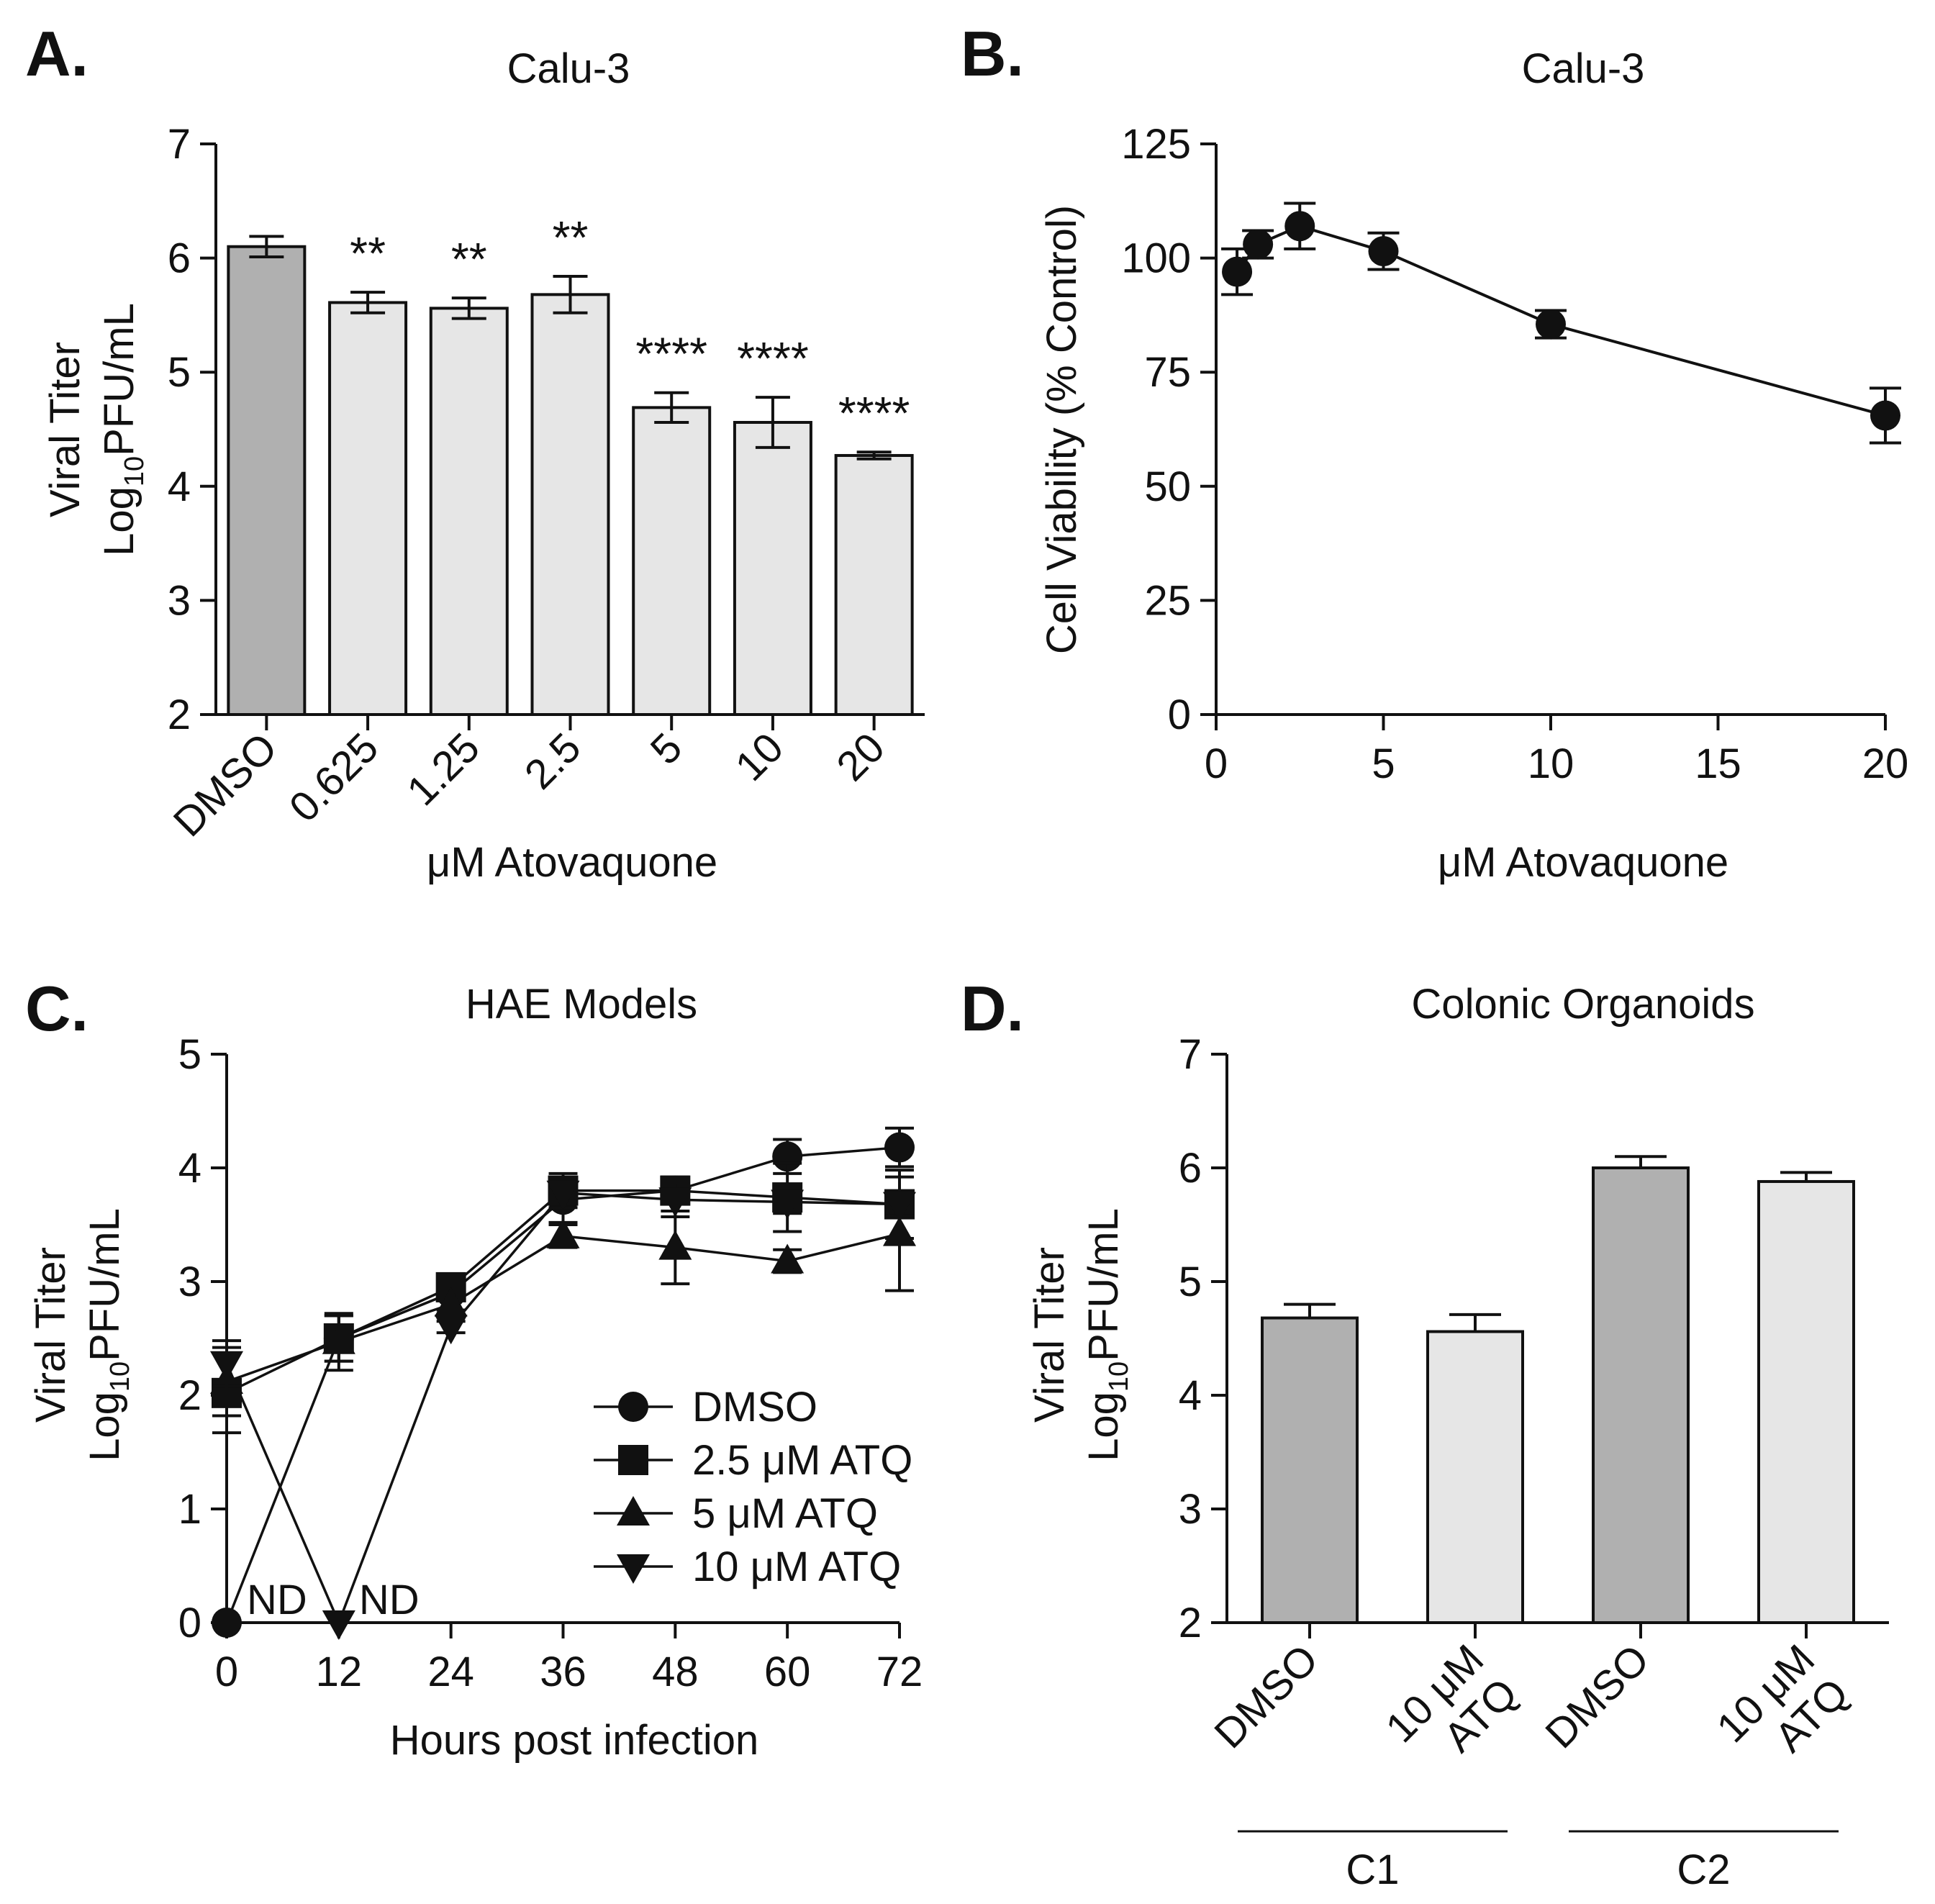  I want to click on panel-b-y-axis: 0 25 50 75 100 125, so click(1169, 429).